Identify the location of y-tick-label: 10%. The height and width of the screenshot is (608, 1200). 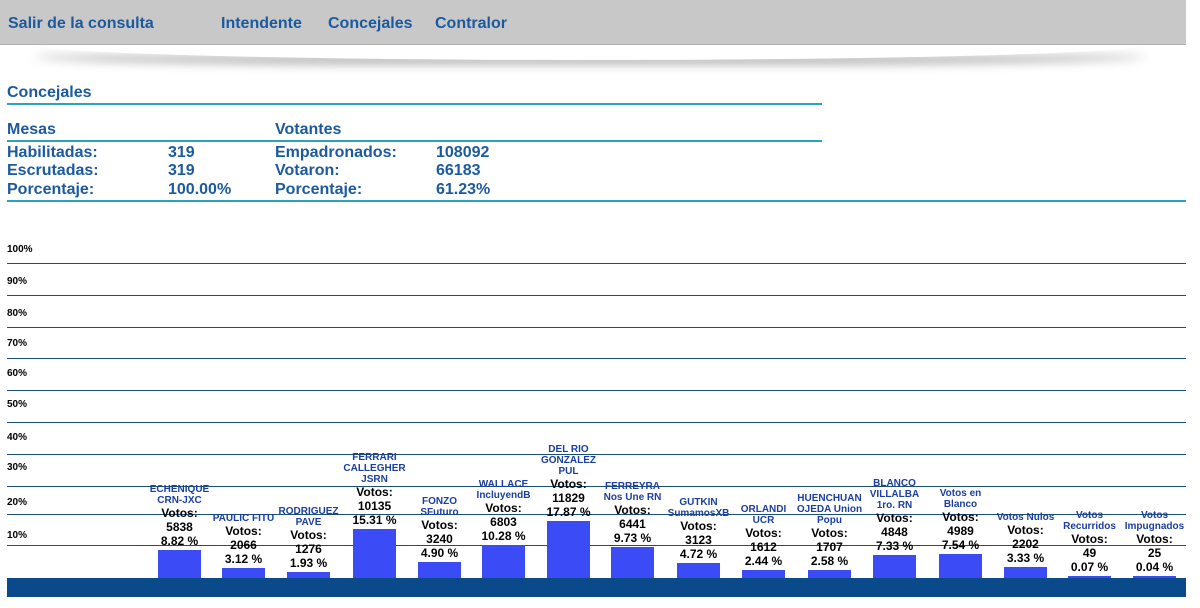
(17, 535).